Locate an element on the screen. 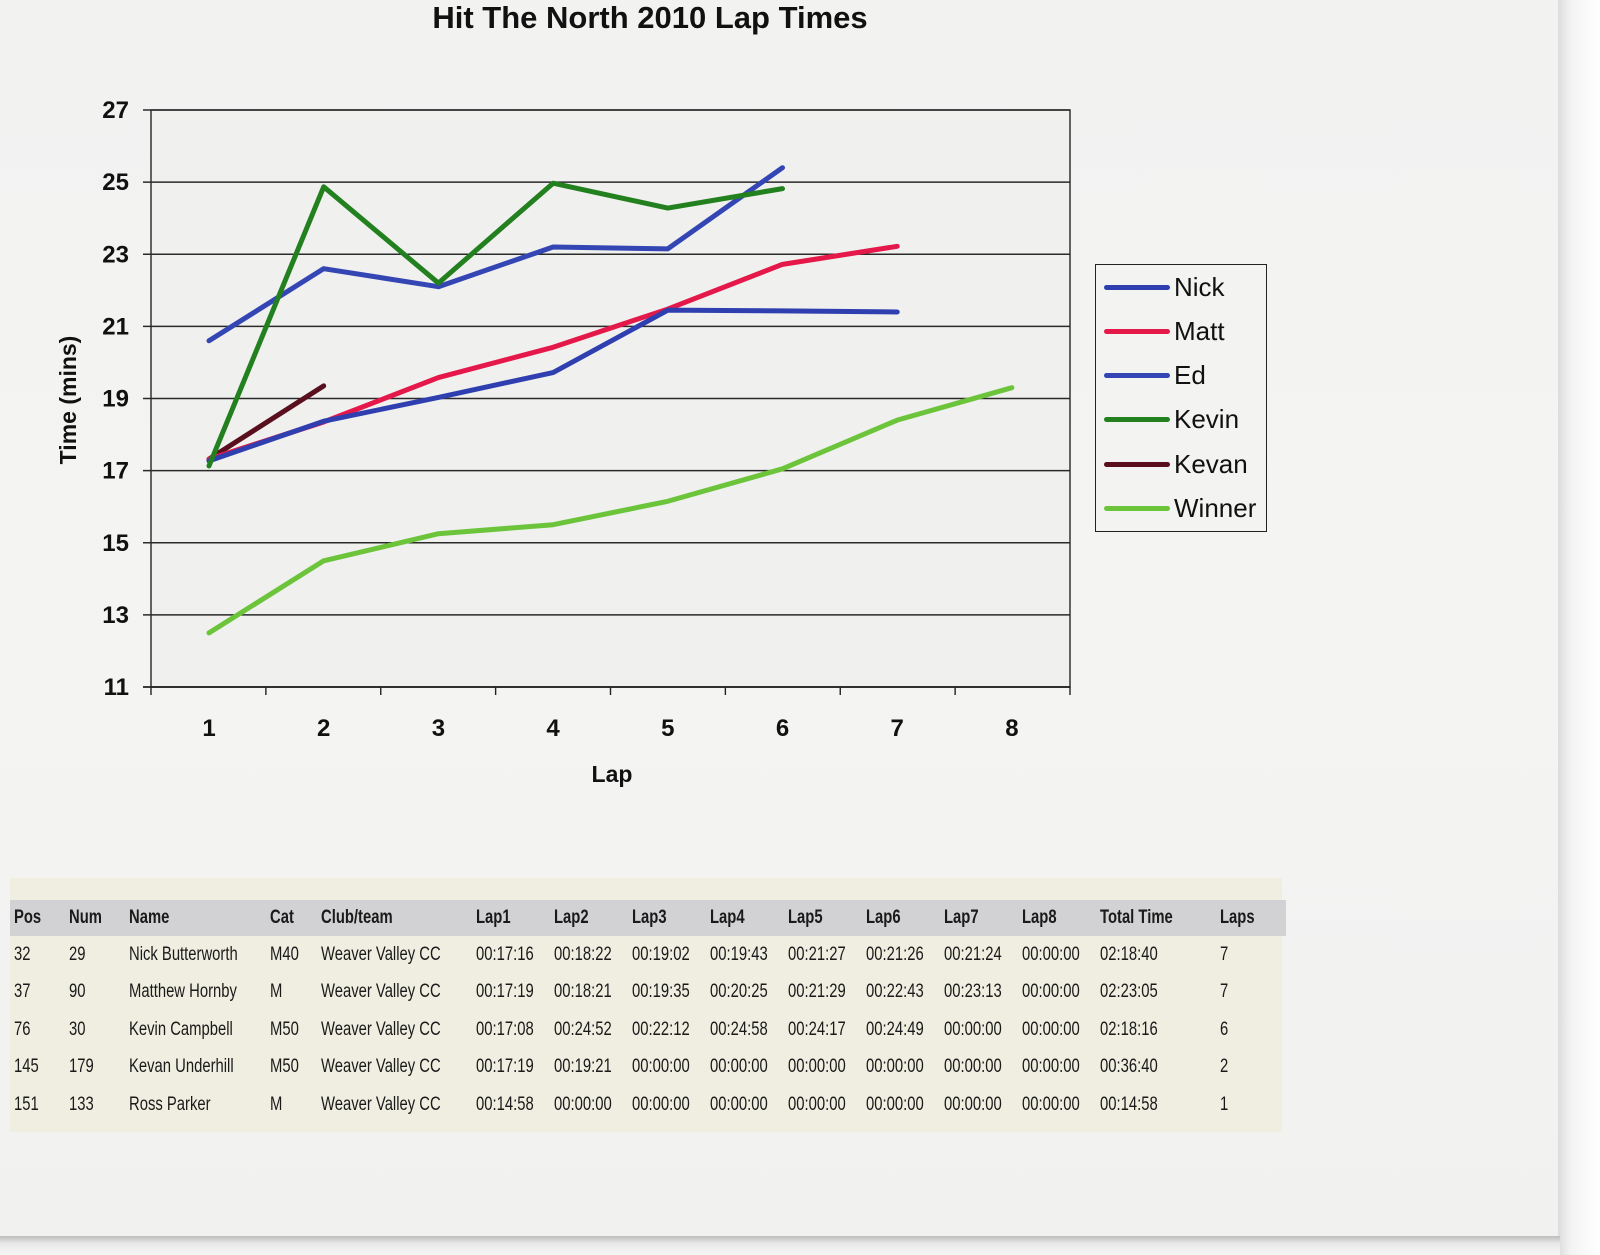  y-tick-label: 25 is located at coordinates (115, 182).